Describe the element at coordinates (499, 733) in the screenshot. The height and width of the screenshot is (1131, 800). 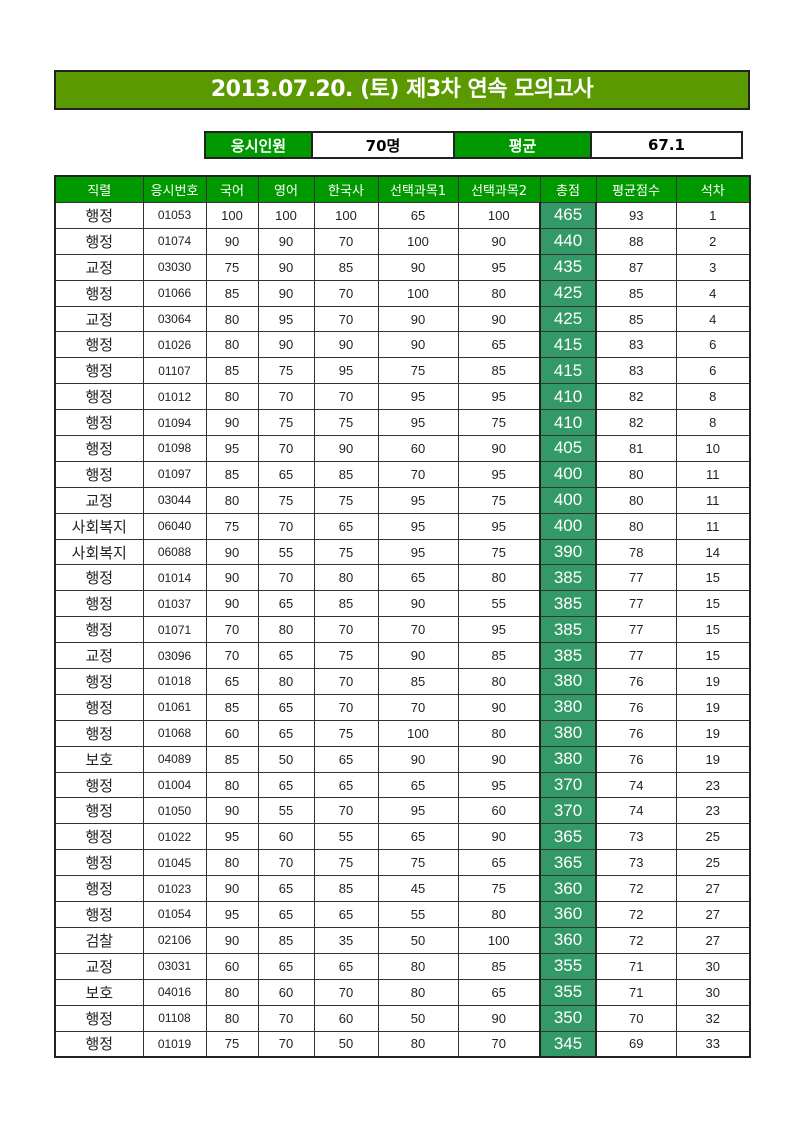
I see `cell-elective-2: 80` at that location.